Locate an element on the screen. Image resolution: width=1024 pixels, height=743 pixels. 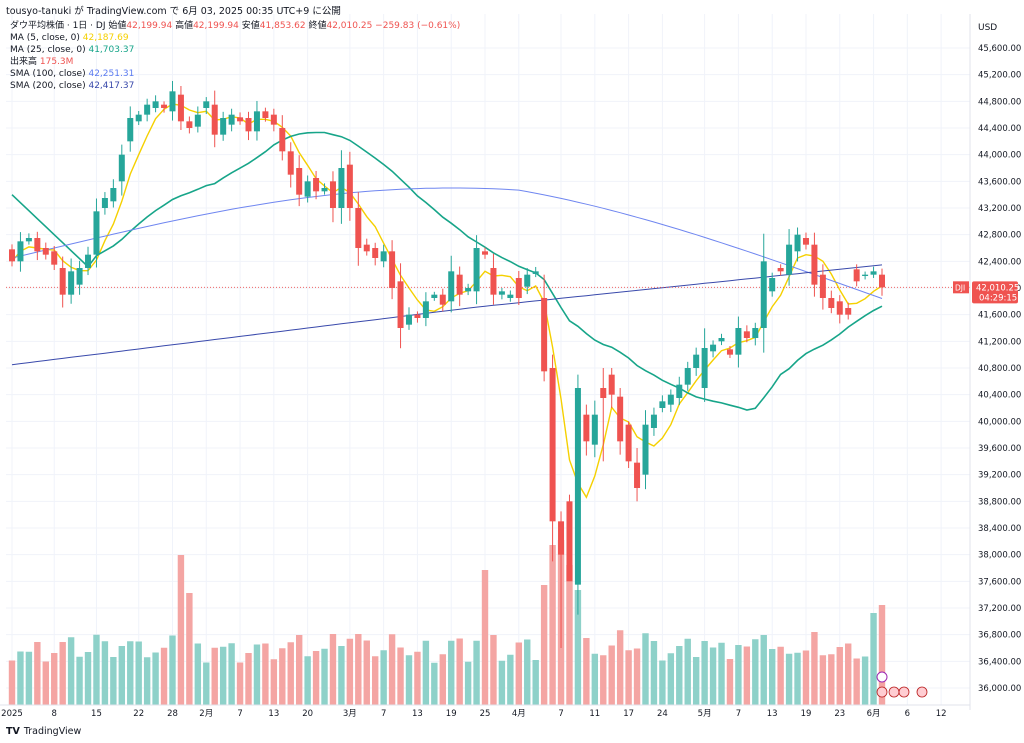
event-markers is located at coordinates (902, 684).